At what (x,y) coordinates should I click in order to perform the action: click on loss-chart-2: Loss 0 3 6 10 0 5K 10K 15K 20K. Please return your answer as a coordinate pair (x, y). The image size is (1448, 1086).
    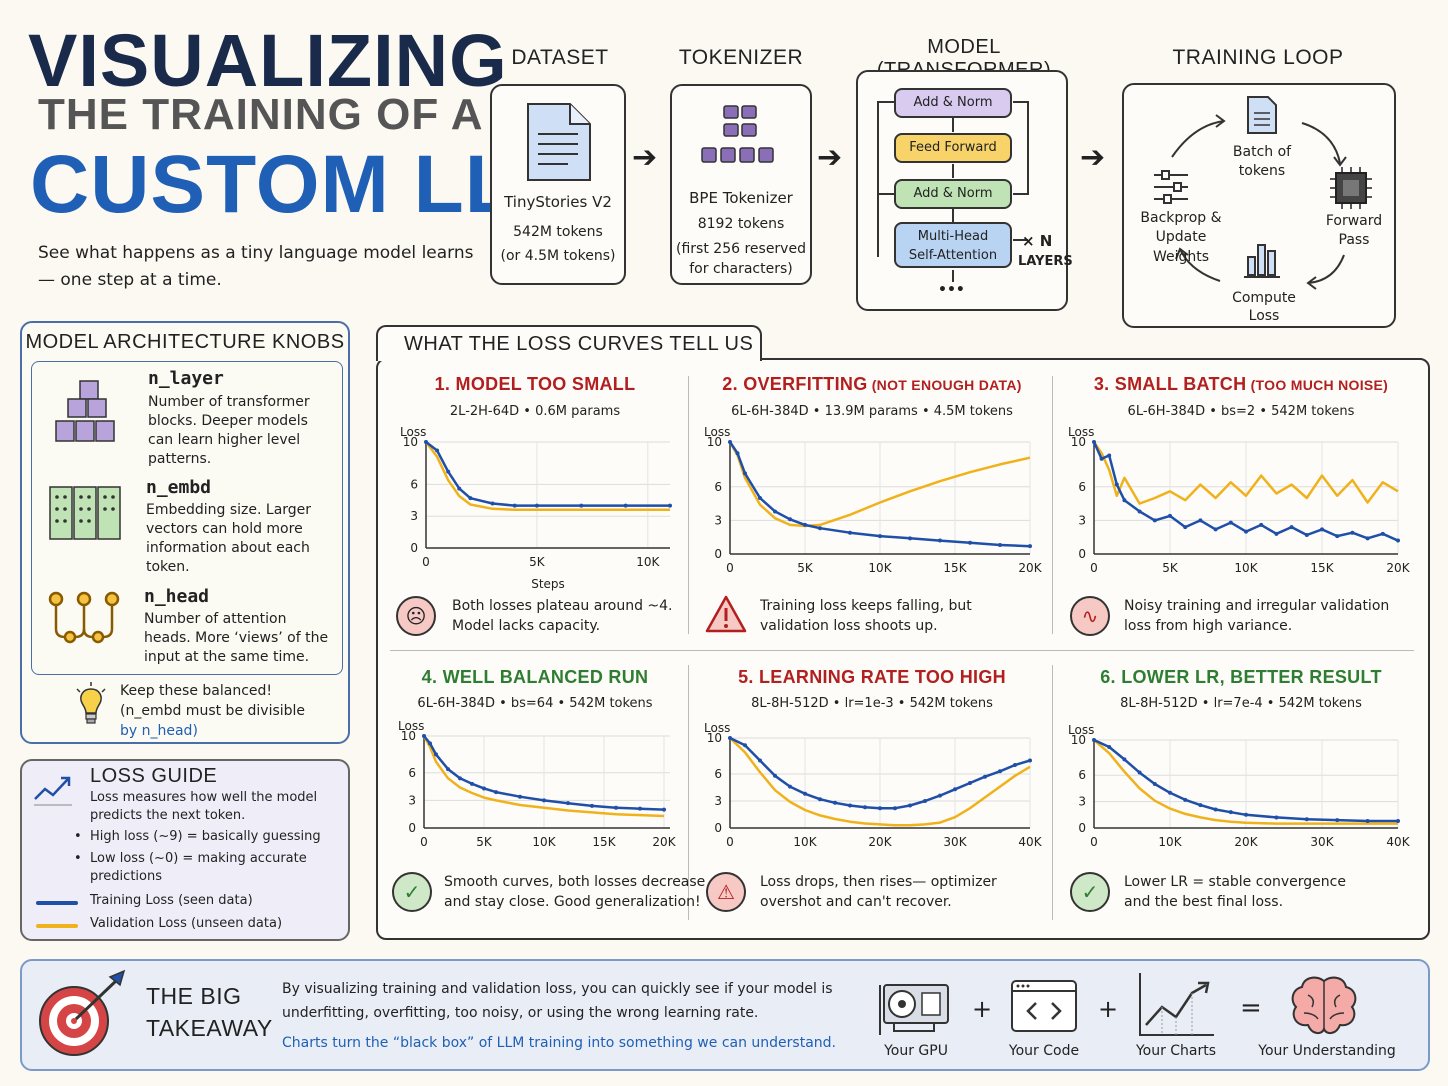
    Looking at the image, I should click on (873, 500).